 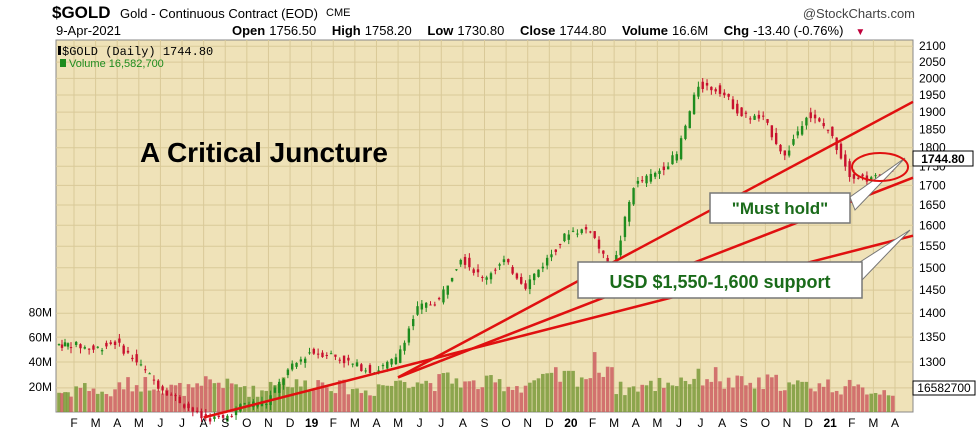 What do you see at coordinates (798, 30) in the screenshot?
I see `chg-value: -13.40 (-0.76%)` at bounding box center [798, 30].